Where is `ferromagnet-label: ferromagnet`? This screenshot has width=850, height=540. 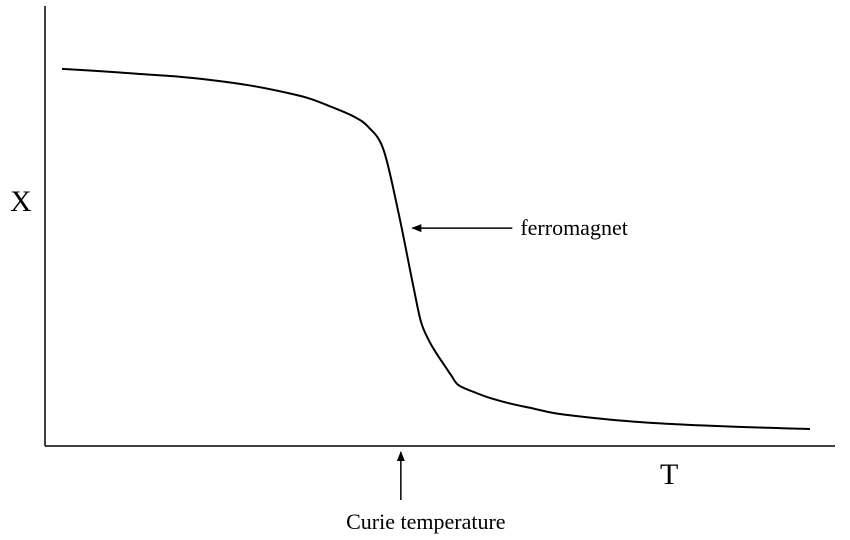
ferromagnet-label: ferromagnet is located at coordinates (574, 227).